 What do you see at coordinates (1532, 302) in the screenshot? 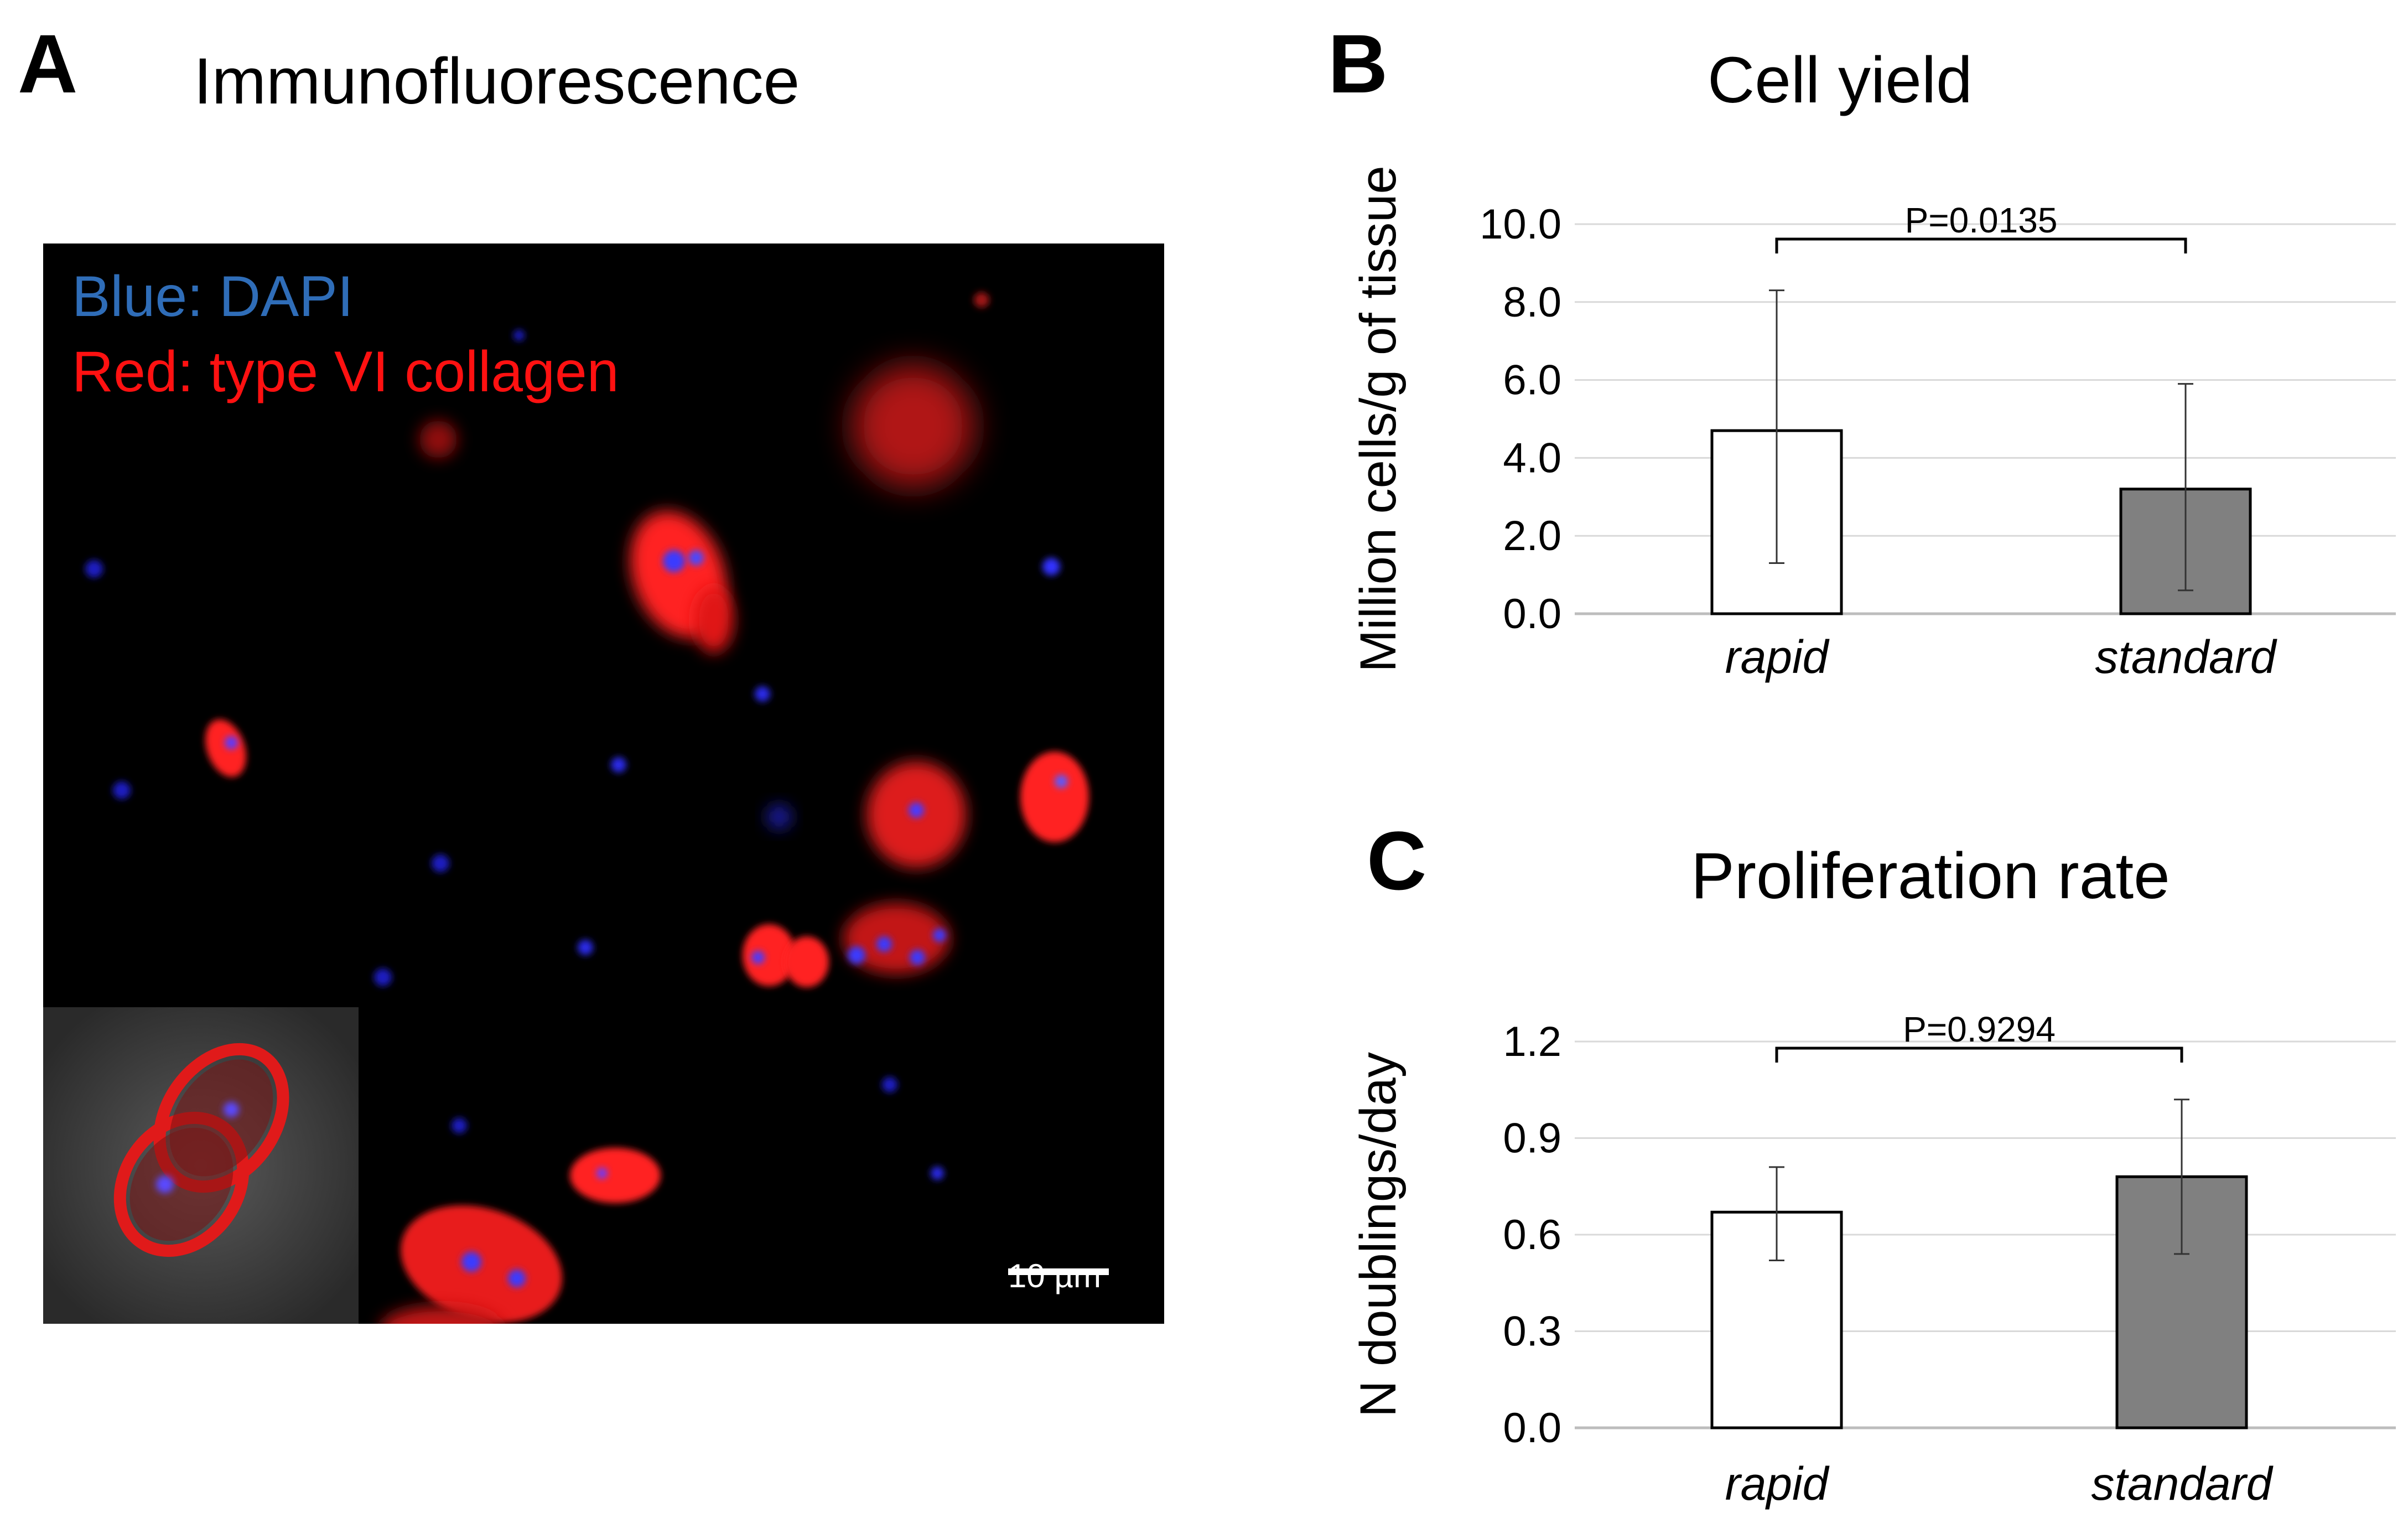
I see `y-tick-label: 8.0` at bounding box center [1532, 302].